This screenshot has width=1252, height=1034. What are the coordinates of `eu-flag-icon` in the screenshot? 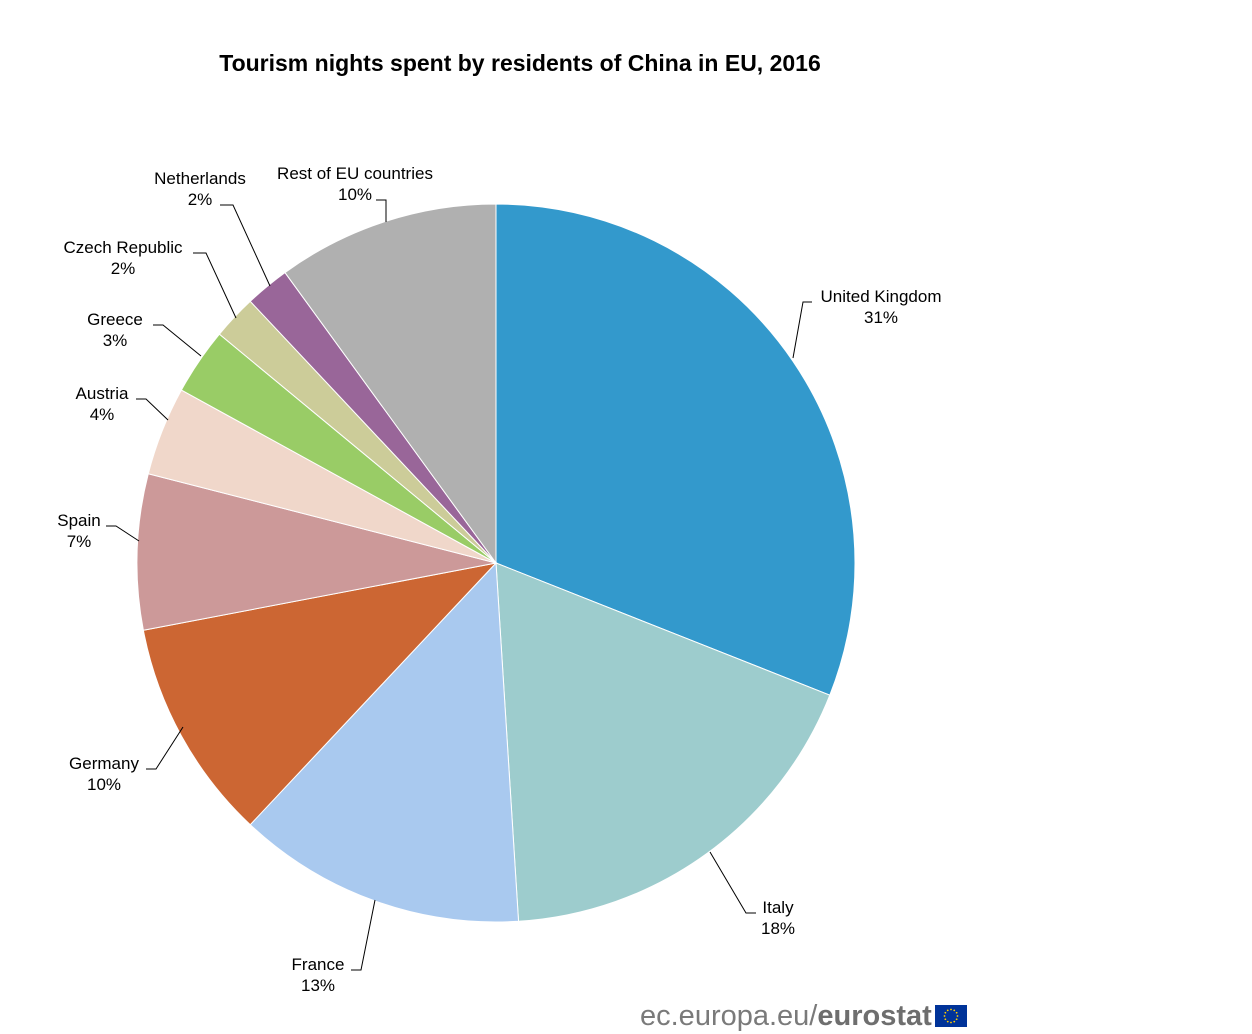 It's located at (950, 1016).